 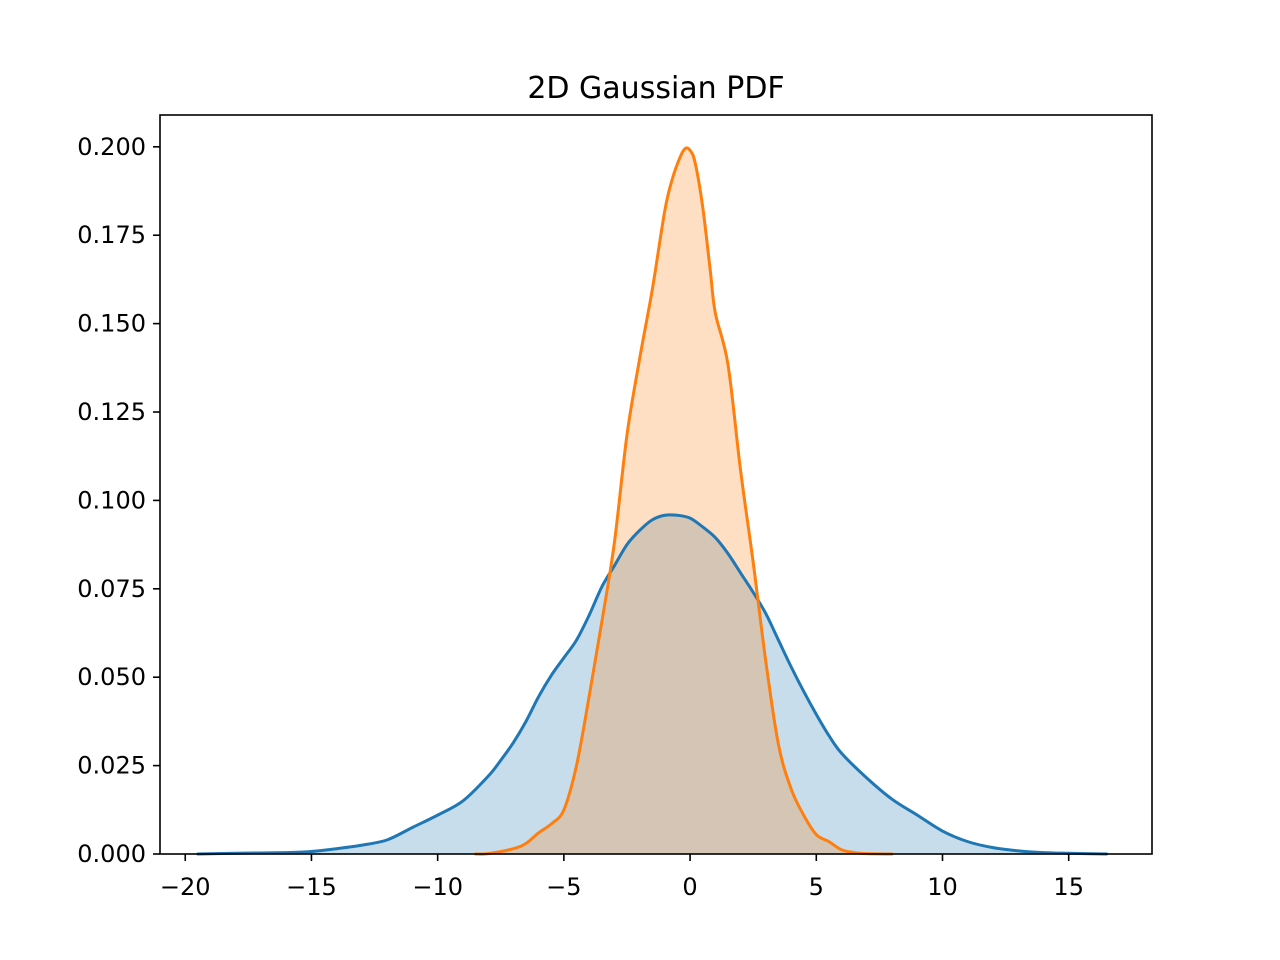 What do you see at coordinates (111, 500) in the screenshot?
I see `y-tick-label: 0.100` at bounding box center [111, 500].